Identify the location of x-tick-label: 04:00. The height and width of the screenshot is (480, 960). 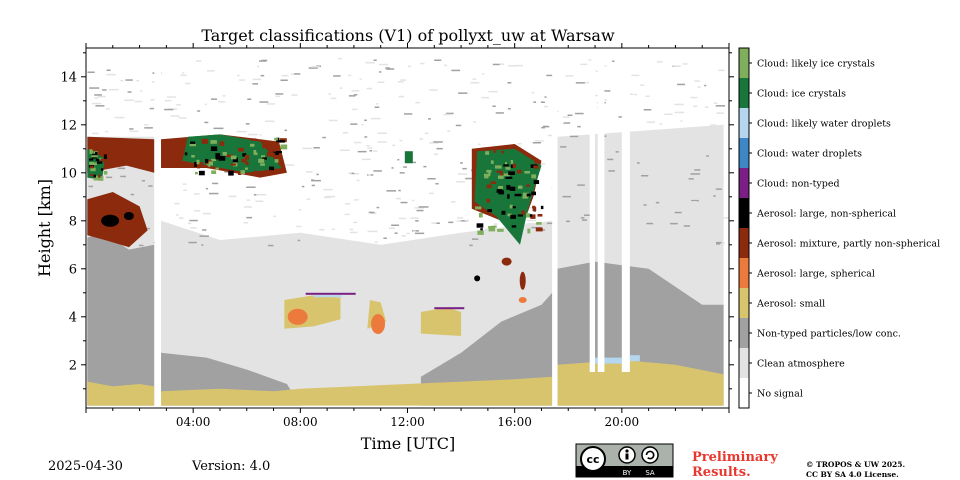
(193, 422).